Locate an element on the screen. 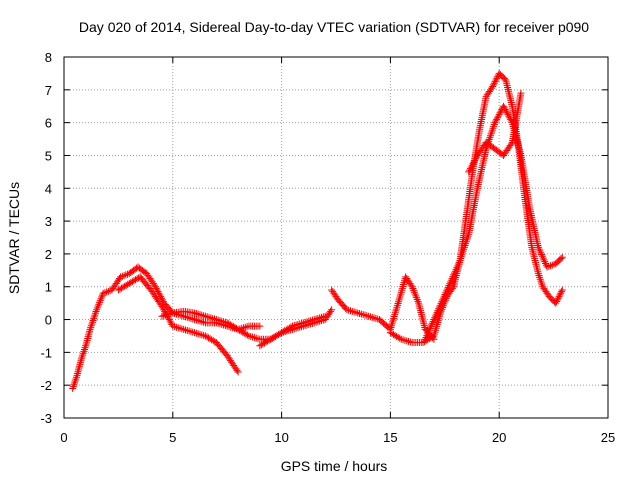  y-tick-label: -2 is located at coordinates (46, 385).